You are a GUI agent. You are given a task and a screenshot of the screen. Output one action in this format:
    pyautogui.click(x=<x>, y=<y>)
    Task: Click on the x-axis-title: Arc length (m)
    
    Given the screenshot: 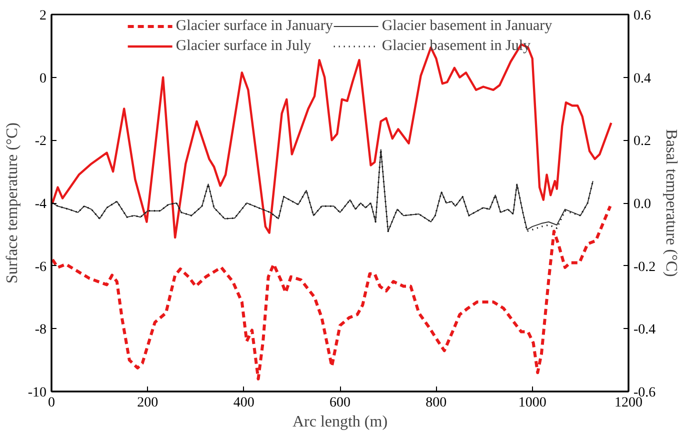 What is the action you would take?
    pyautogui.click(x=340, y=422)
    